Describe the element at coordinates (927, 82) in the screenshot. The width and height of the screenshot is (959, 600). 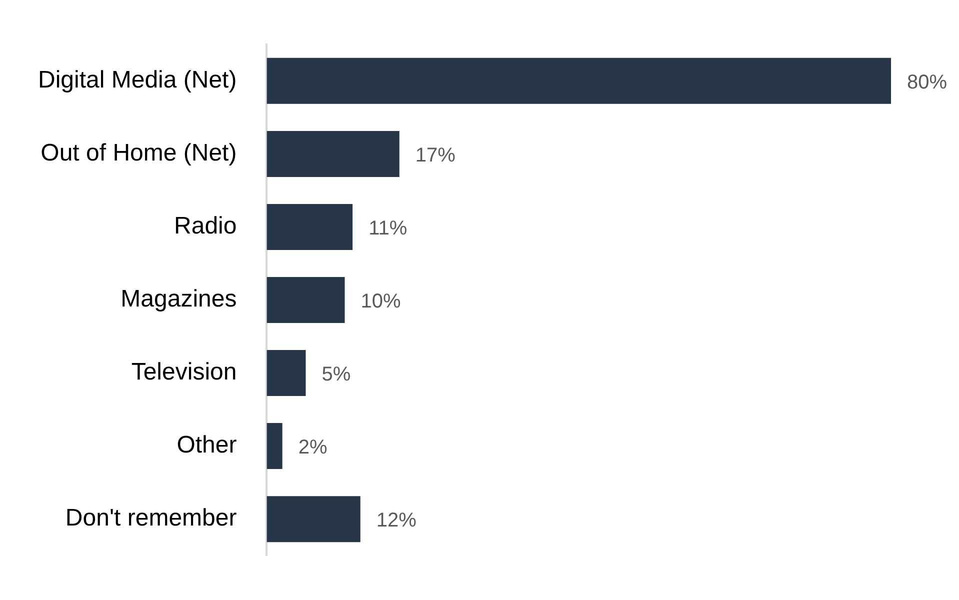
I see `data-label: 80%` at that location.